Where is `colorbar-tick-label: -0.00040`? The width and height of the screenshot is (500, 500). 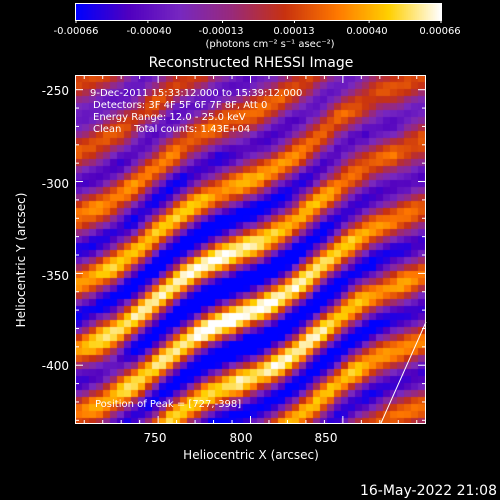
colorbar-tick-label: -0.00040 is located at coordinates (149, 31).